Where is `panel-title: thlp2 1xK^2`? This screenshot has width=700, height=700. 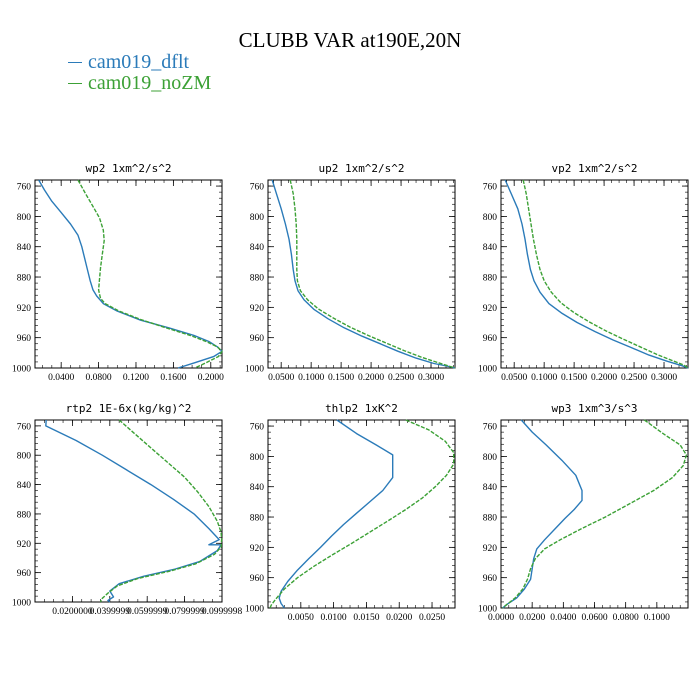 panel-title: thlp2 1xK^2 is located at coordinates (361, 408).